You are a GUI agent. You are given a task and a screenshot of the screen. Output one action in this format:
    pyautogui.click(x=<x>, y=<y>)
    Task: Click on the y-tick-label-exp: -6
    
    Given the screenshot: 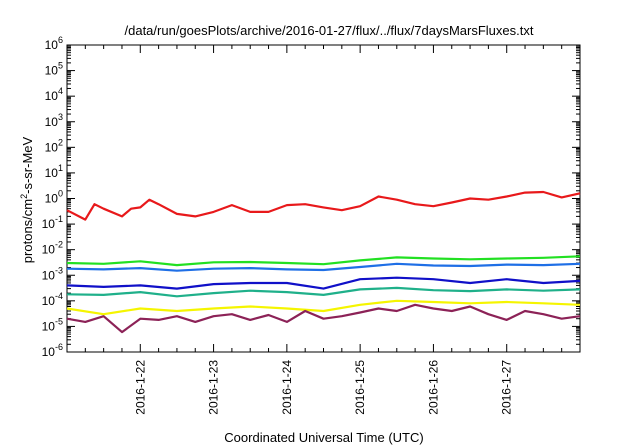 What is the action you would take?
    pyautogui.click(x=59, y=347)
    